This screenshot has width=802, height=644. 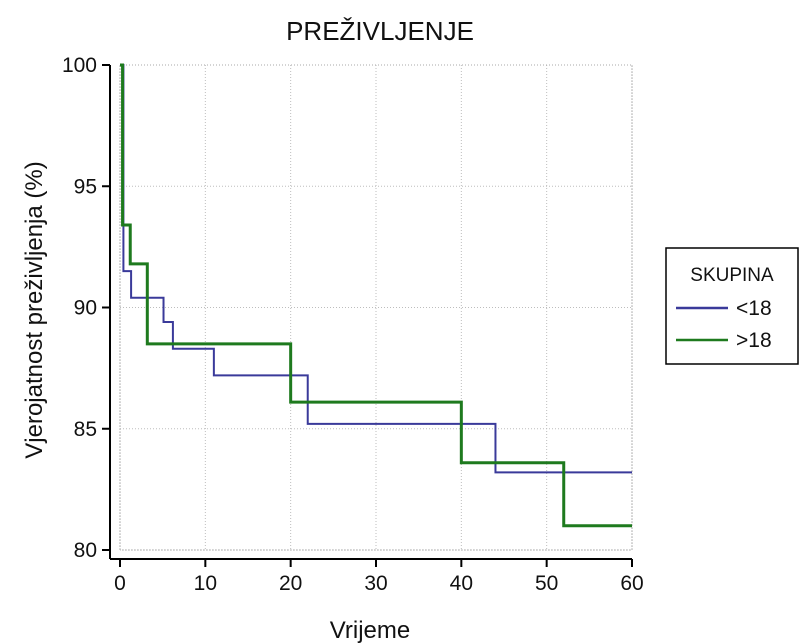 I want to click on y-tick-label: 95, so click(x=85, y=186).